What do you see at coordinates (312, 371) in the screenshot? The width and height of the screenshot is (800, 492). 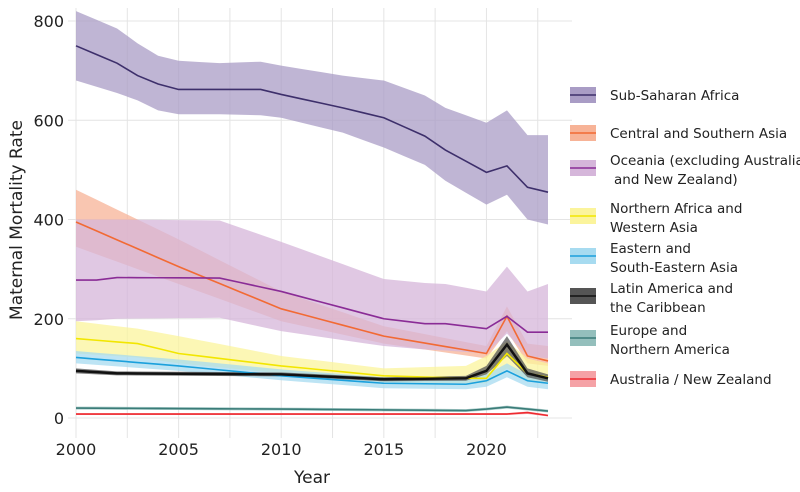 I see `line-eastern-and-south-eastern-asia` at bounding box center [312, 371].